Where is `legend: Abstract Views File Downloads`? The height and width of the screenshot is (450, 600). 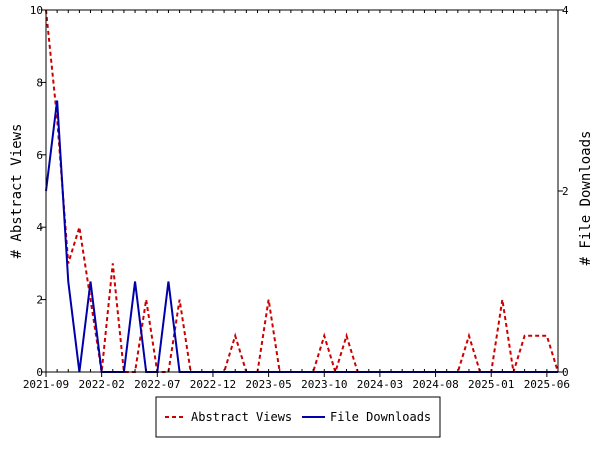 legend: Abstract Views File Downloads is located at coordinates (298, 417).